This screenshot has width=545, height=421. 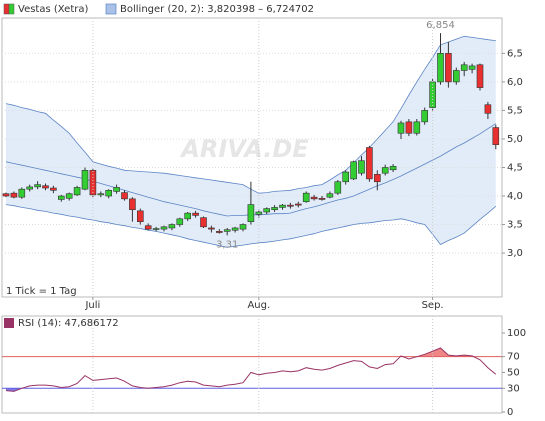 What do you see at coordinates (251, 369) in the screenshot?
I see `rsi-line` at bounding box center [251, 369].